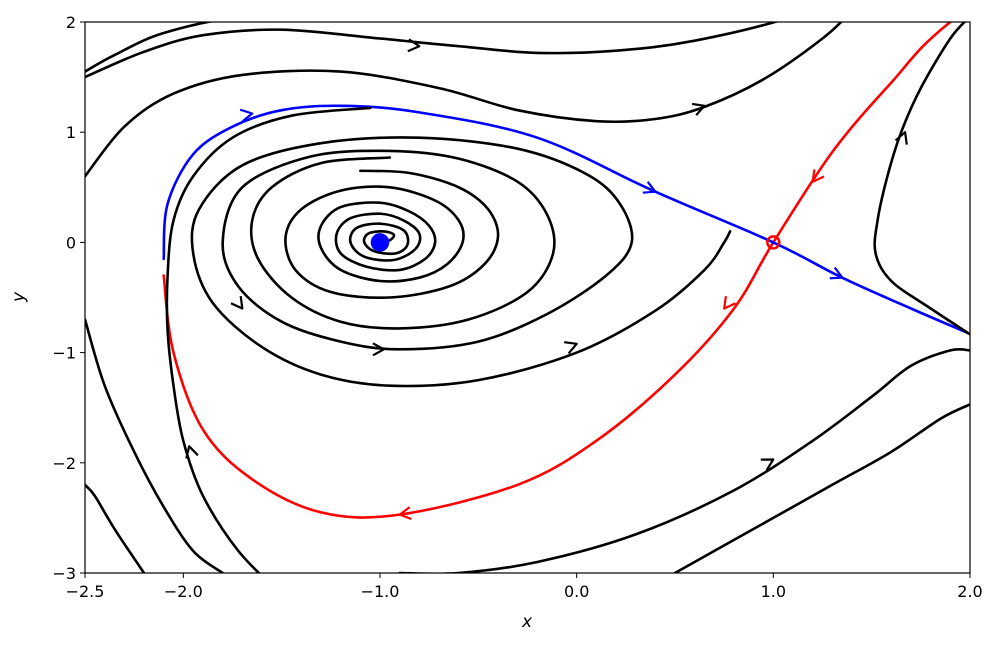  Describe the element at coordinates (68, 298) in the screenshot. I see `y-axis-ticks: −3 −2 −1 0 1 2` at that location.